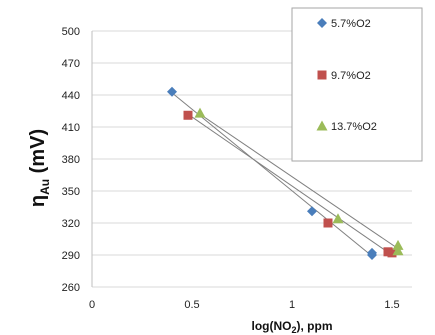 The image size is (435, 335). What do you see at coordinates (271, 326) in the screenshot?
I see `x-axis-title-main: log(NO` at bounding box center [271, 326].